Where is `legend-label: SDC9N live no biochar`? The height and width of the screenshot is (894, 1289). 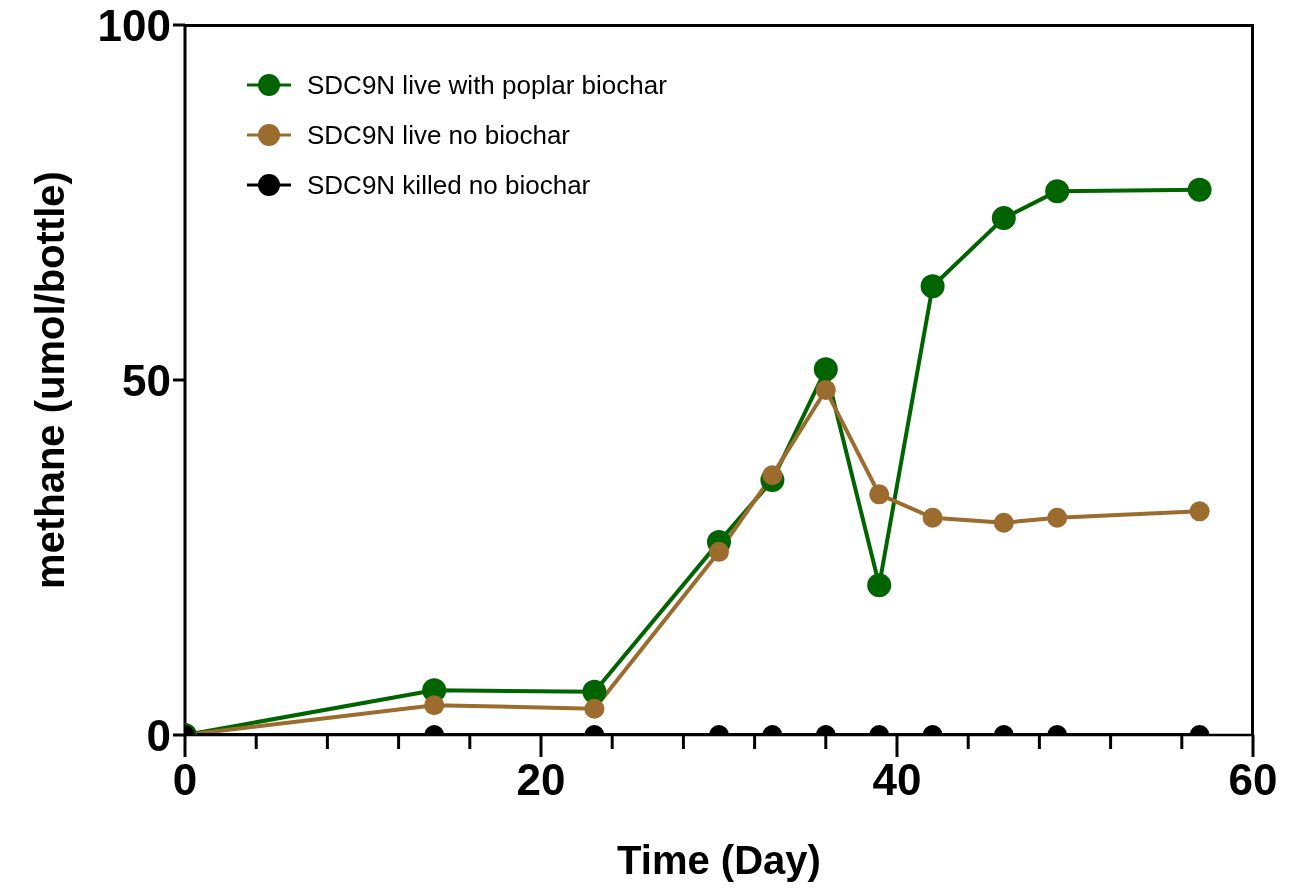
legend-label: SDC9N live no biochar is located at coordinates (439, 135).